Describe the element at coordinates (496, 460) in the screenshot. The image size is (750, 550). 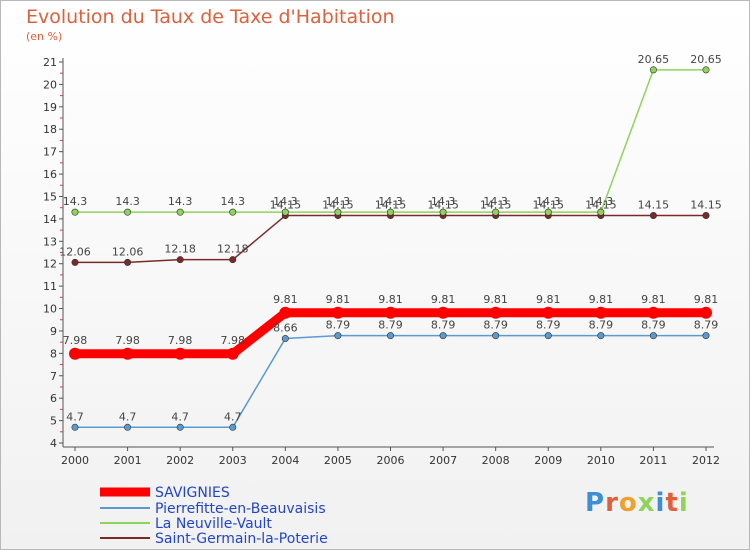
I see `x-tick-label: 2008` at that location.